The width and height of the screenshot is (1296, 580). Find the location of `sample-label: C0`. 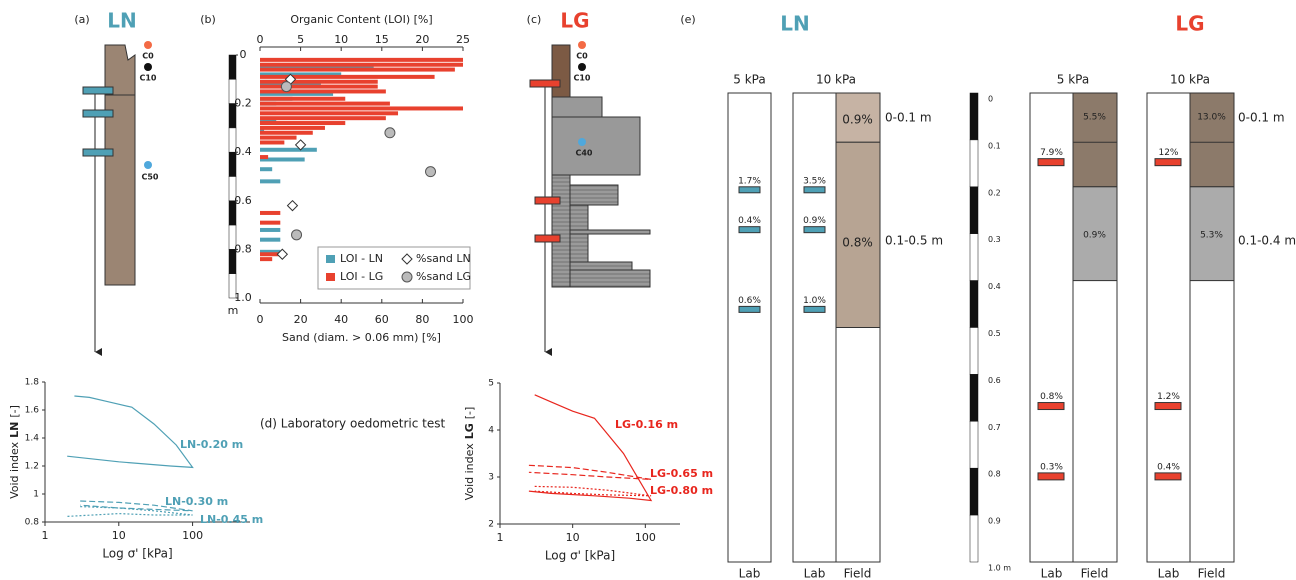

sample-label: C0 is located at coordinates (582, 56).